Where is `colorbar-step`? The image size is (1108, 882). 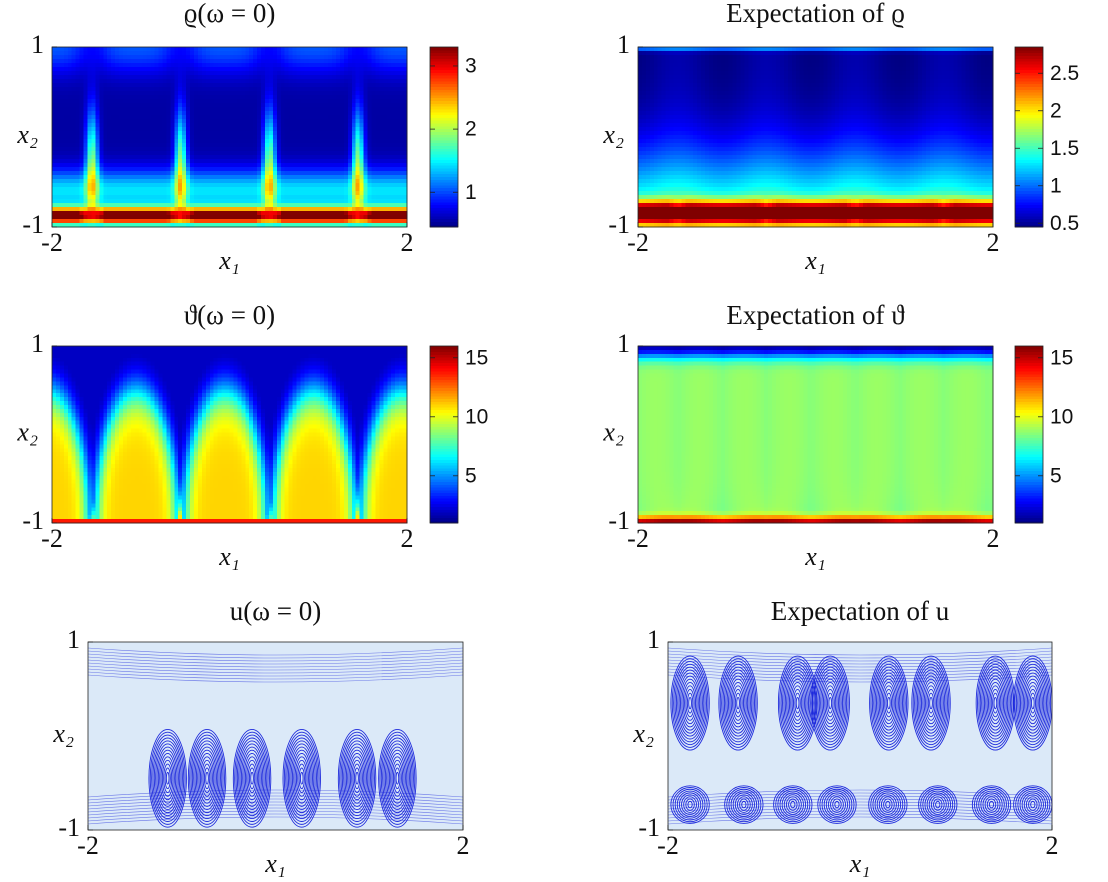 colorbar-step is located at coordinates (444, 164).